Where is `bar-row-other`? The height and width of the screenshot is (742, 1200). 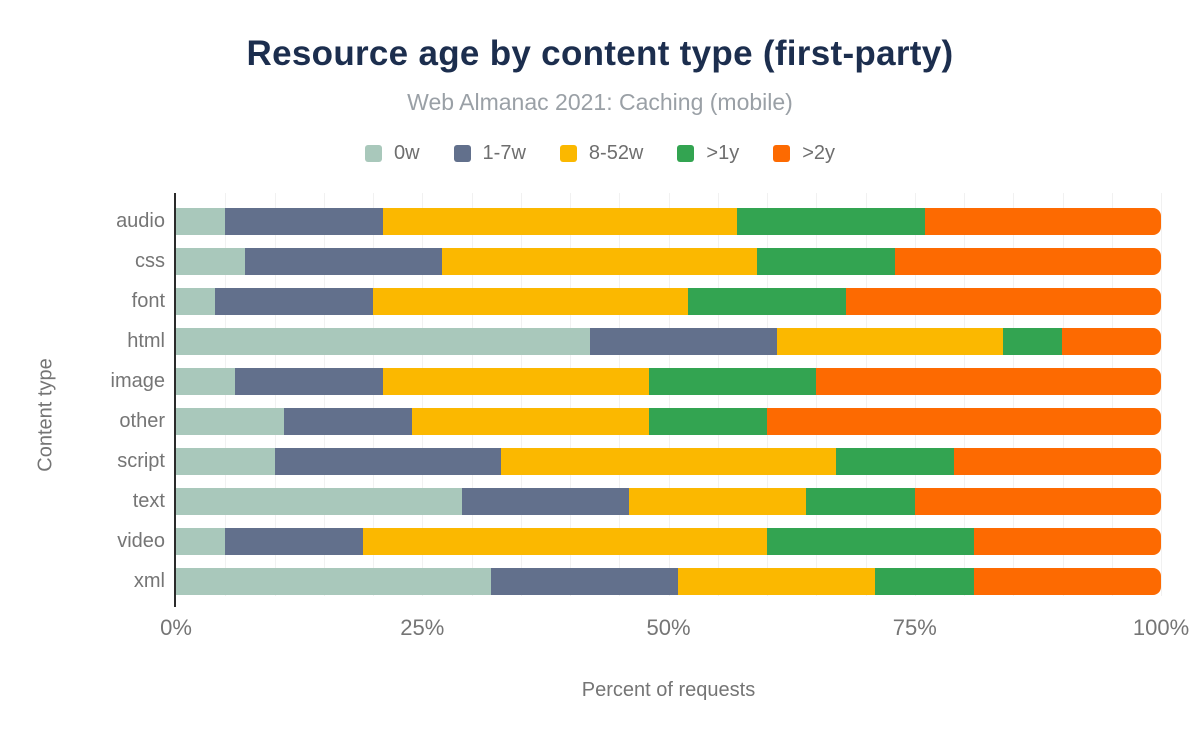
bar-row-other is located at coordinates (668, 421).